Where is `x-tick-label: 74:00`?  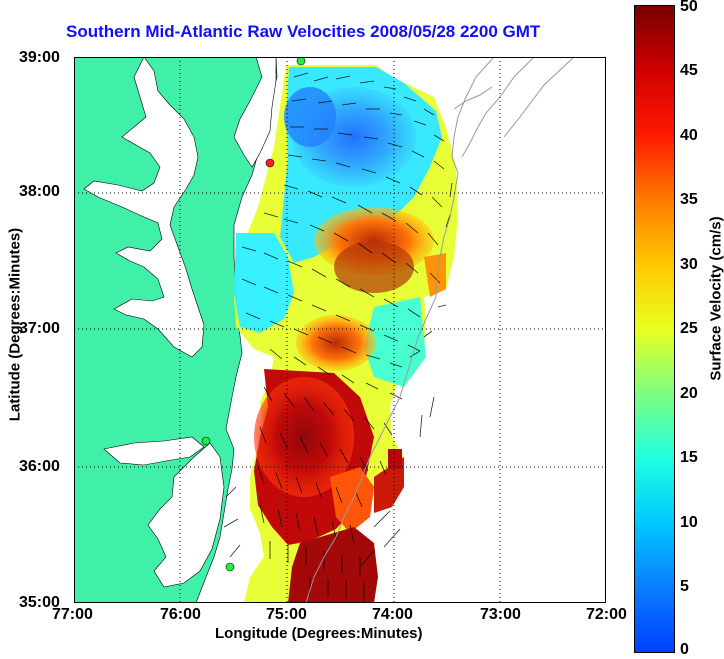 x-tick-label: 74:00 is located at coordinates (392, 614).